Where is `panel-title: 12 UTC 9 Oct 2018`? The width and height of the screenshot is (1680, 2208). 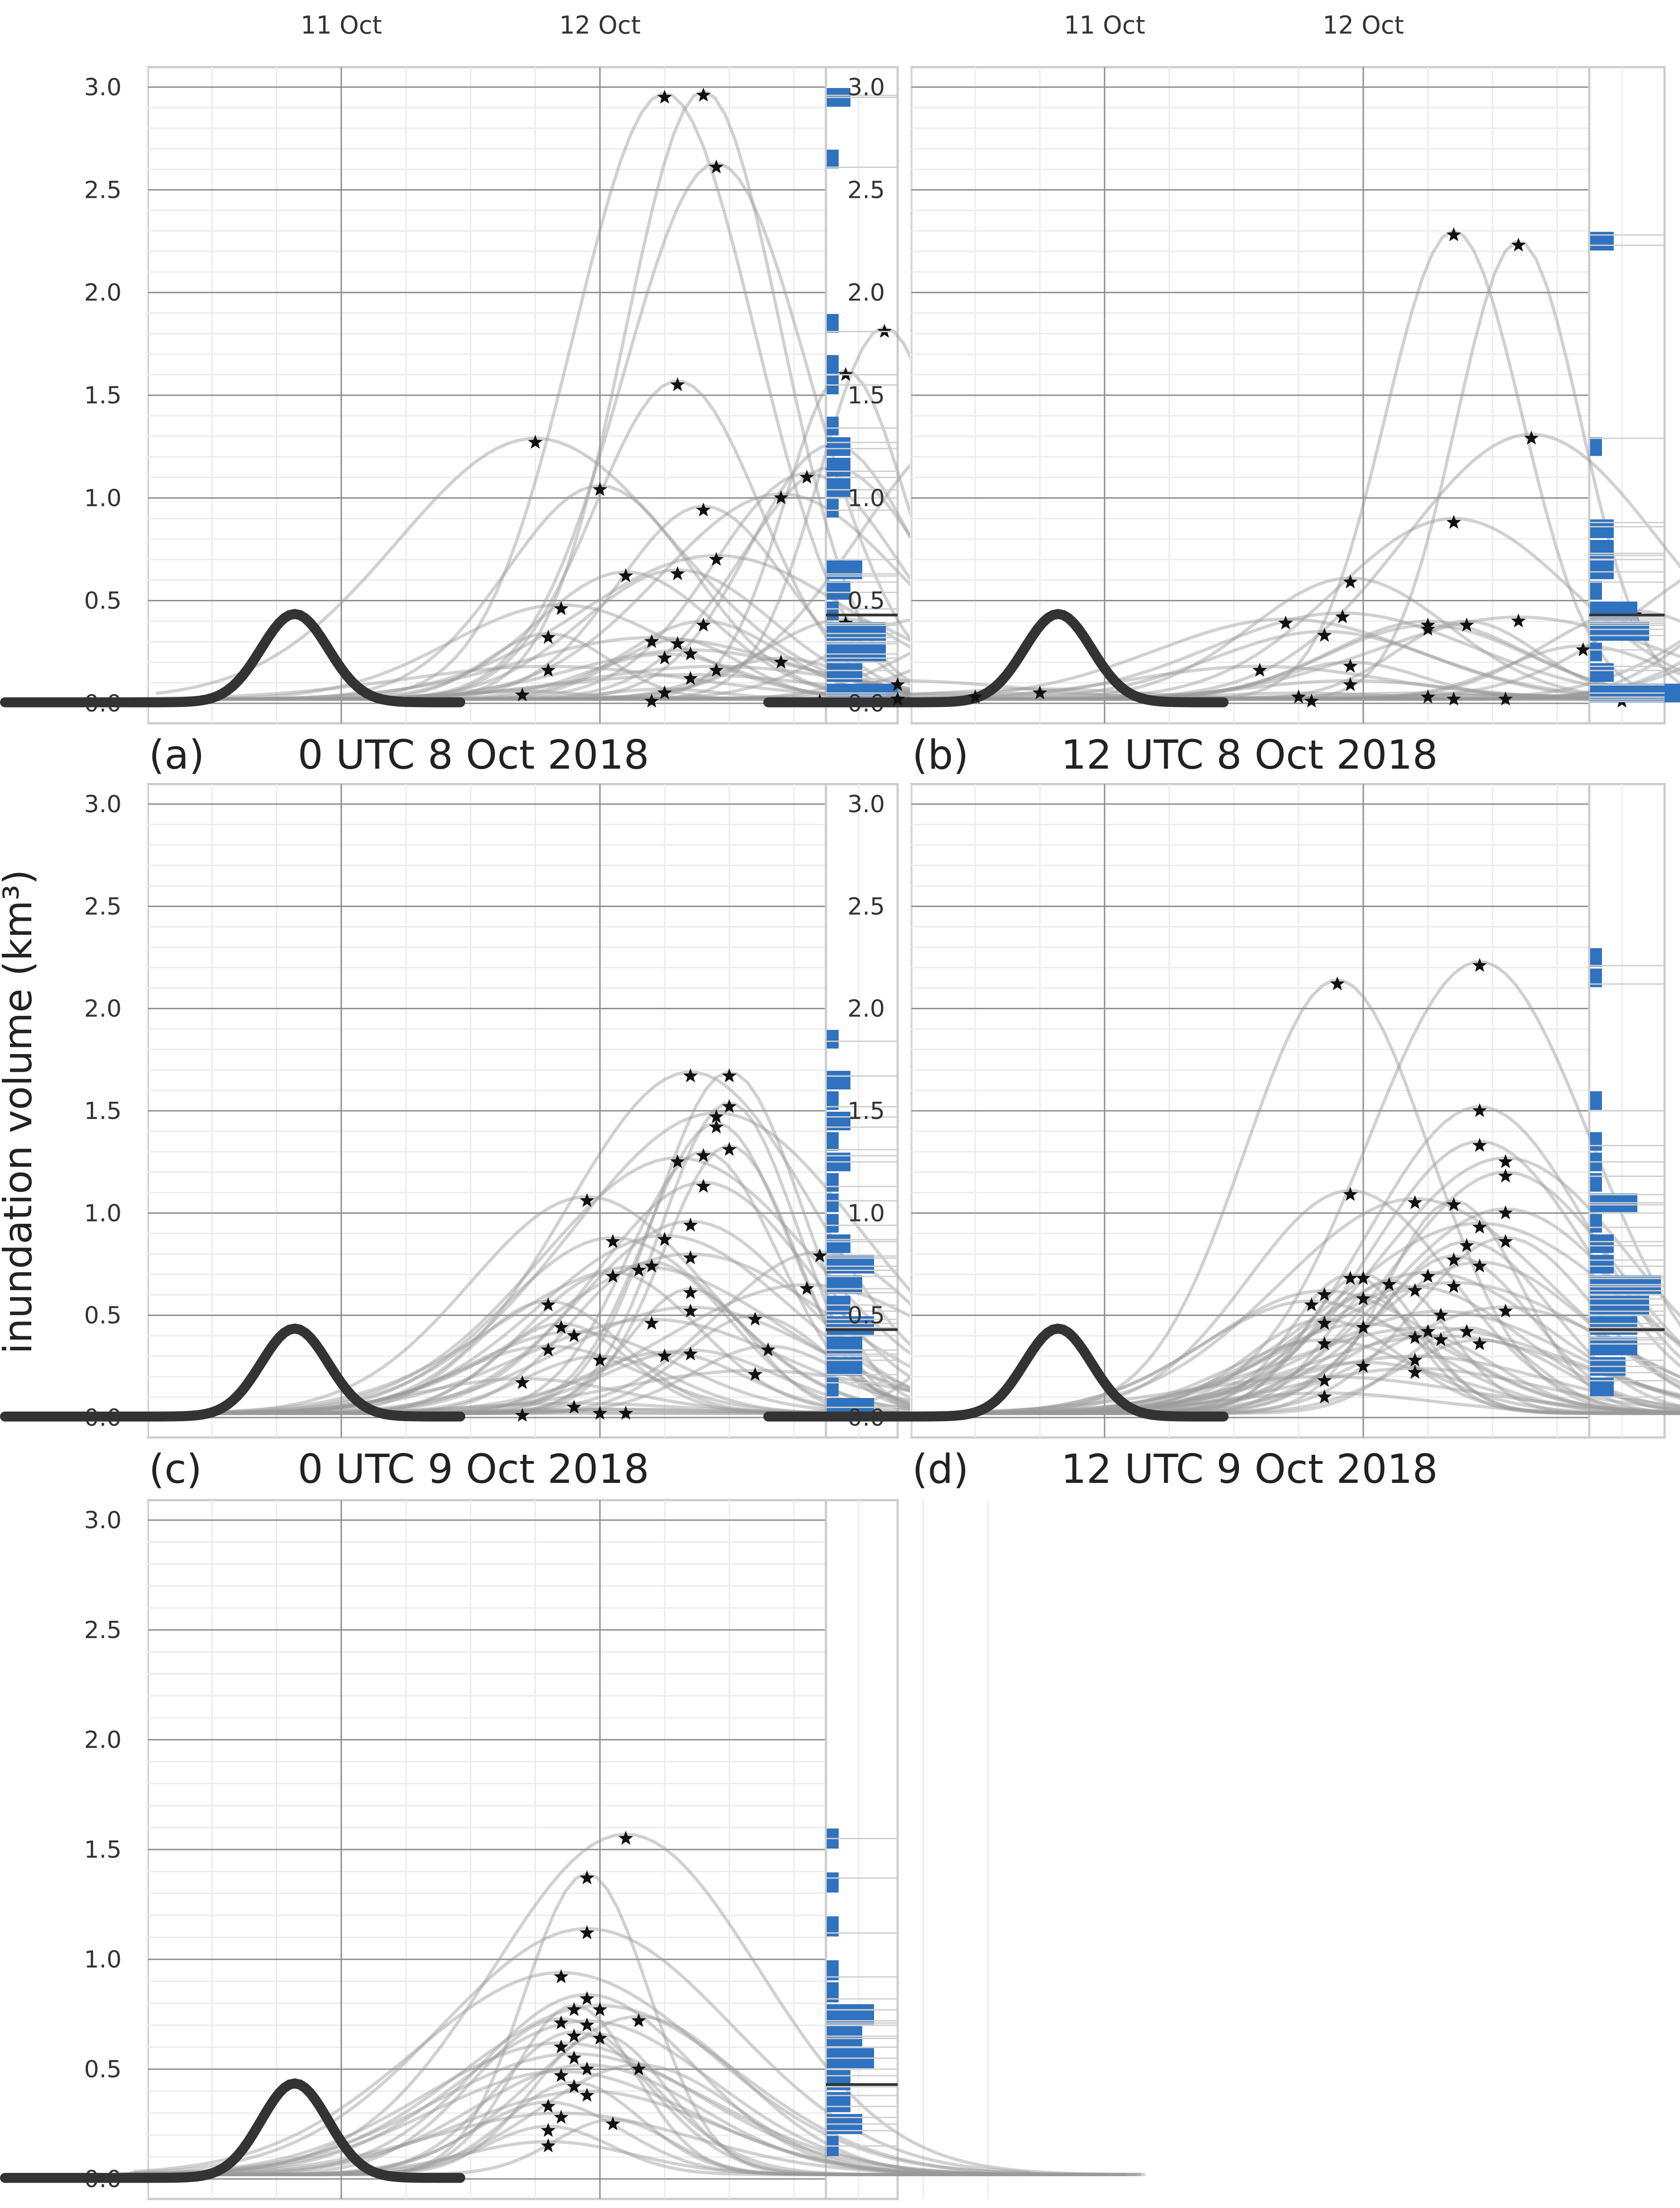
panel-title: 12 UTC 9 Oct 2018 is located at coordinates (1249, 1469).